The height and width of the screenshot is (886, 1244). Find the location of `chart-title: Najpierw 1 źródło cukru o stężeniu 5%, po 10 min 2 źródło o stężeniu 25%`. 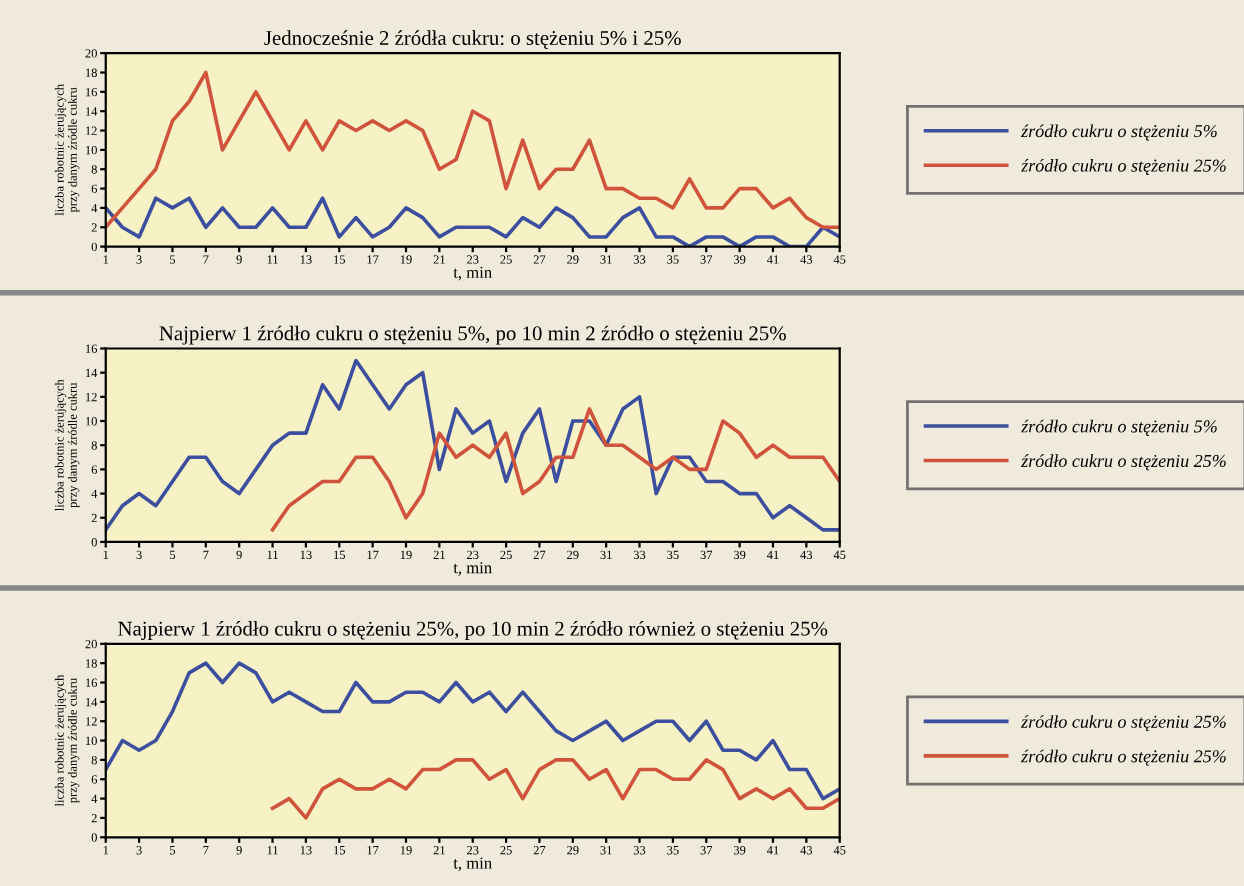

chart-title: Najpierw 1 źródło cukru o stężeniu 5%, po 10 min 2 źródło o stężeniu 25% is located at coordinates (472, 335).